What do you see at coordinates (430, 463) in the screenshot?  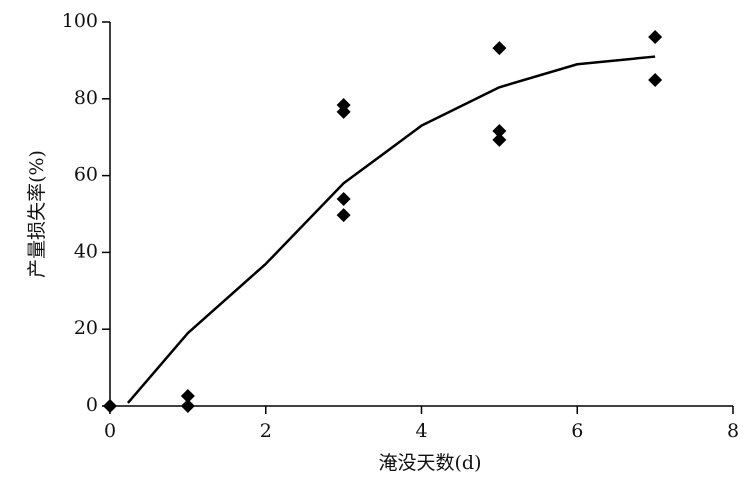 I see `x-axis-label: 淹没天数(d)` at bounding box center [430, 463].